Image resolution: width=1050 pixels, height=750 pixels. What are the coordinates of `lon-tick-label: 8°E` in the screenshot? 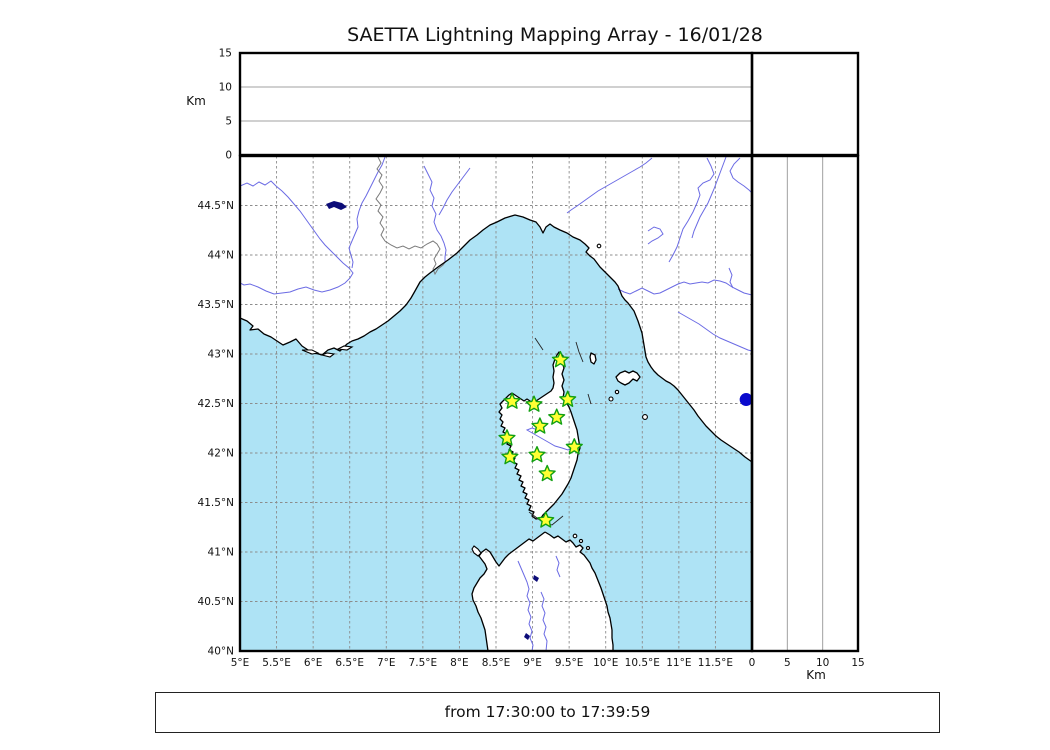 It's located at (459, 663).